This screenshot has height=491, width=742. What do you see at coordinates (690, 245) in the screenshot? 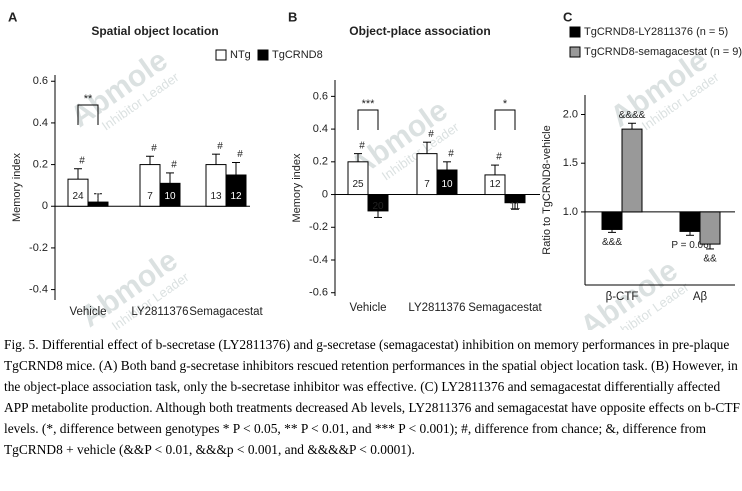
I see `significance-mark: P = 0.06` at bounding box center [690, 245].